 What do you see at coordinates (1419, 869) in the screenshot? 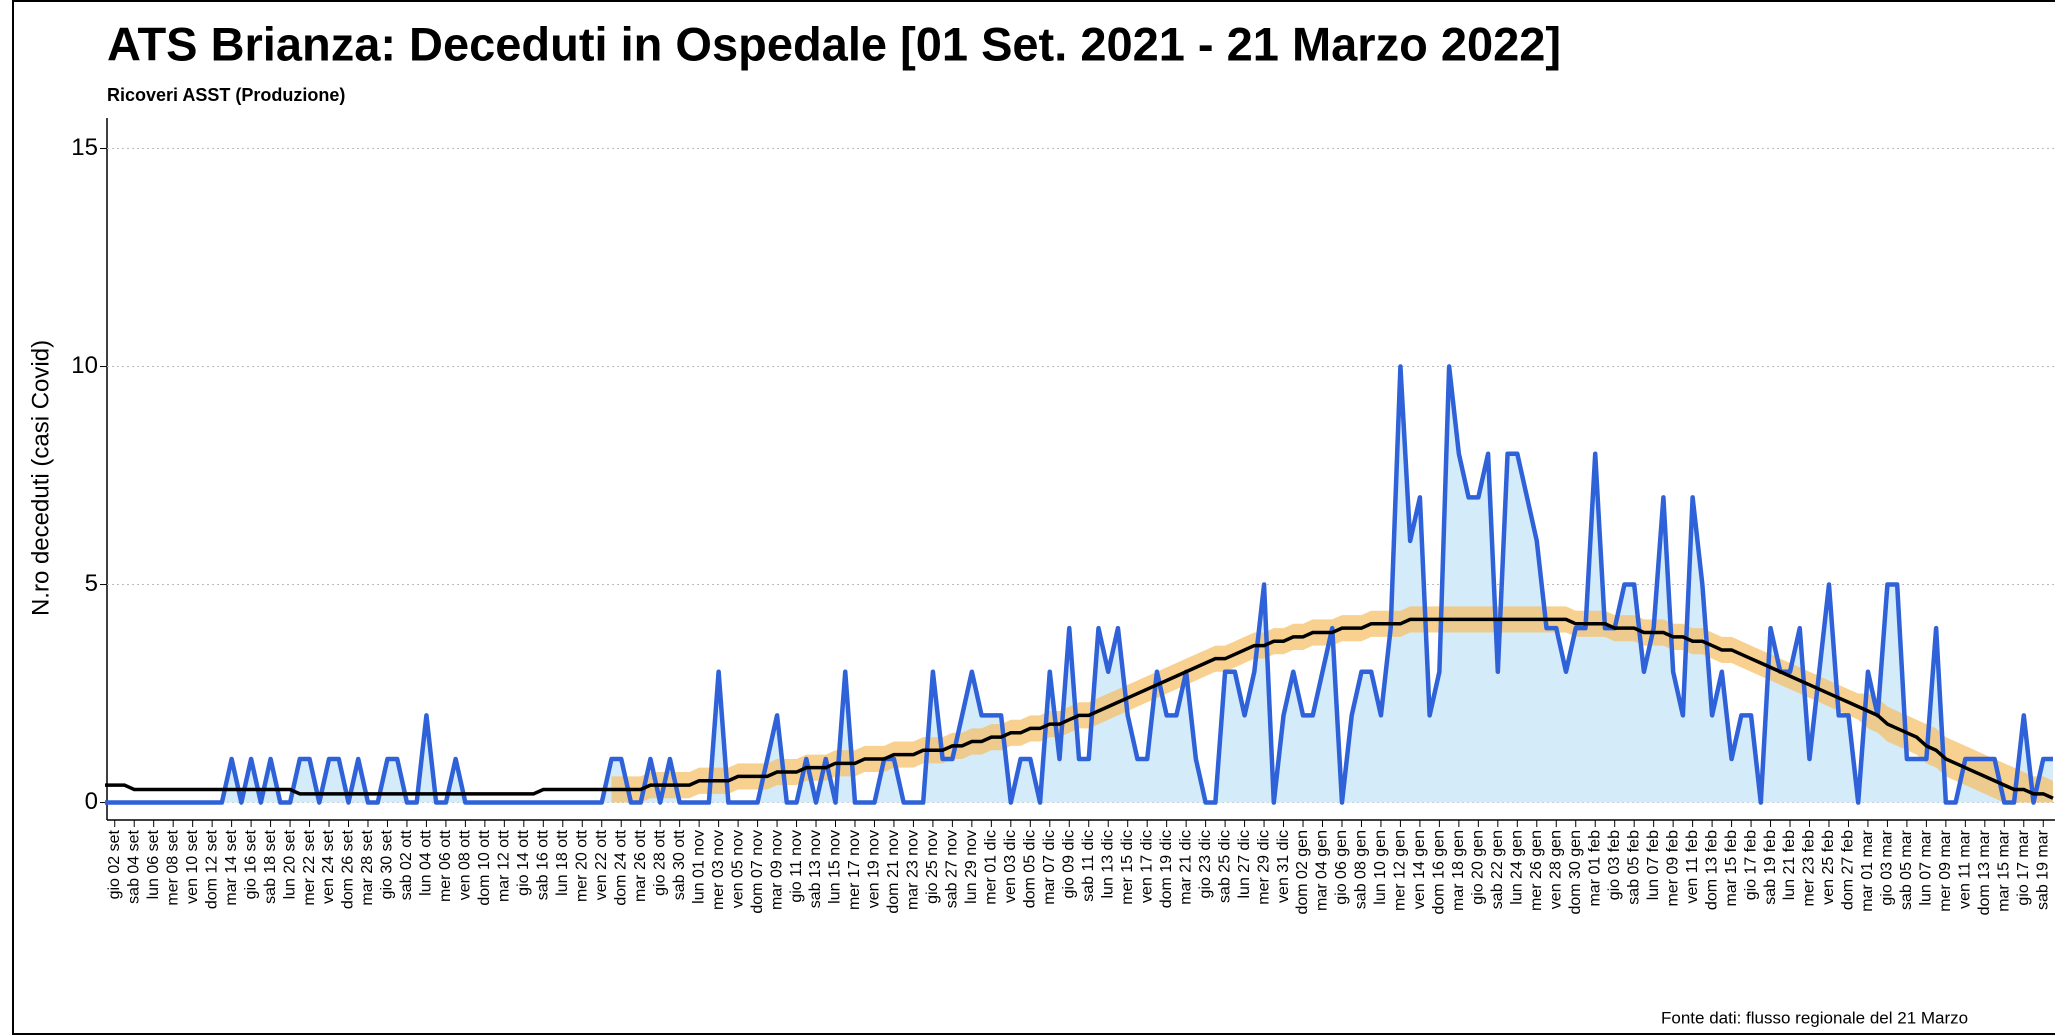
I see `x-tick-label: ven 14 gen` at bounding box center [1419, 869].